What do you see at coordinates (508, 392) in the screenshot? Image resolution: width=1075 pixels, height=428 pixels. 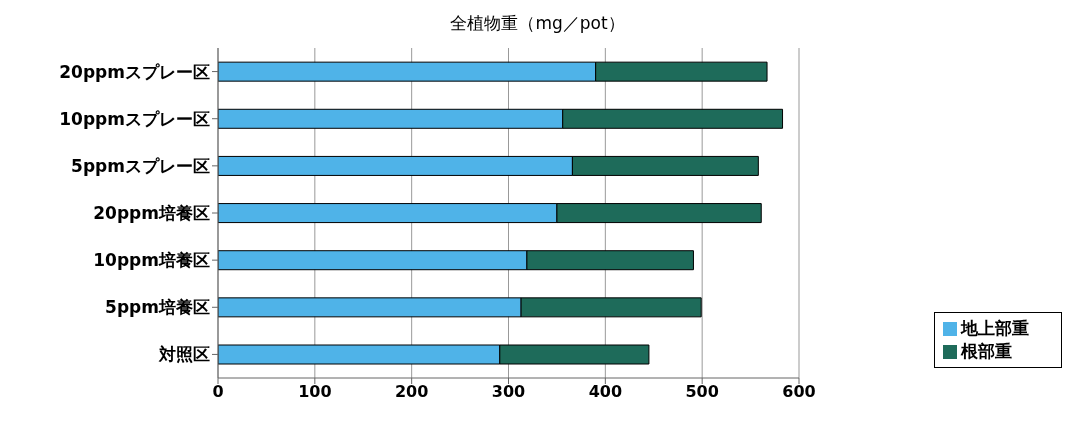 I see `x-tick-label: 300` at bounding box center [508, 392].